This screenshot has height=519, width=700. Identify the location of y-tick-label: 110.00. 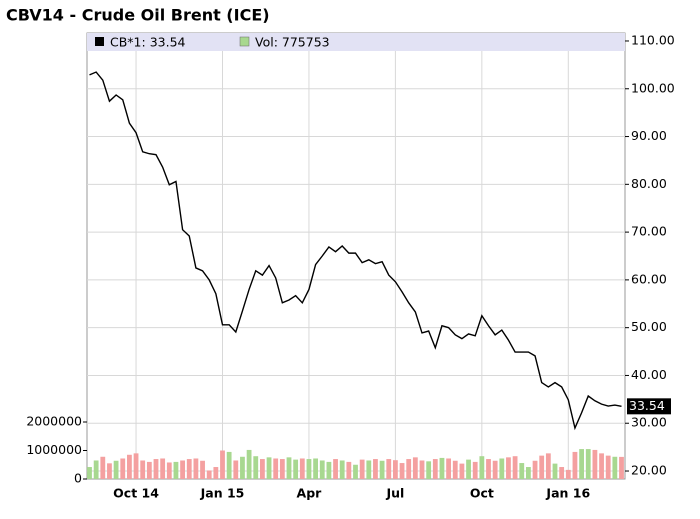
(653, 39).